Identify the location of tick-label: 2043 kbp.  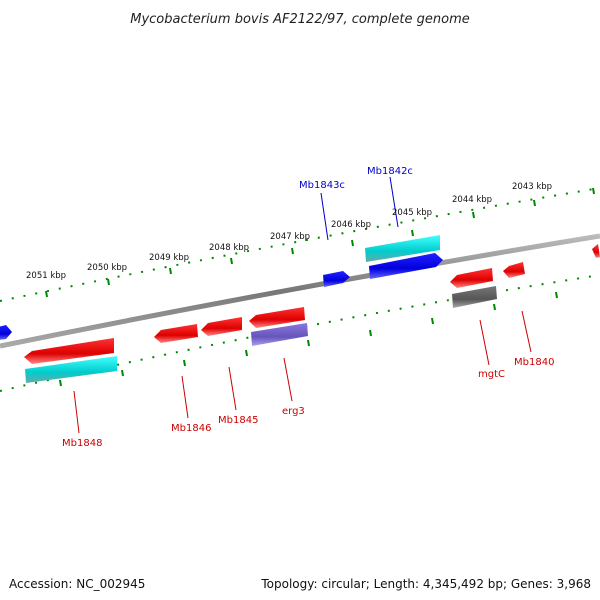
(532, 187).